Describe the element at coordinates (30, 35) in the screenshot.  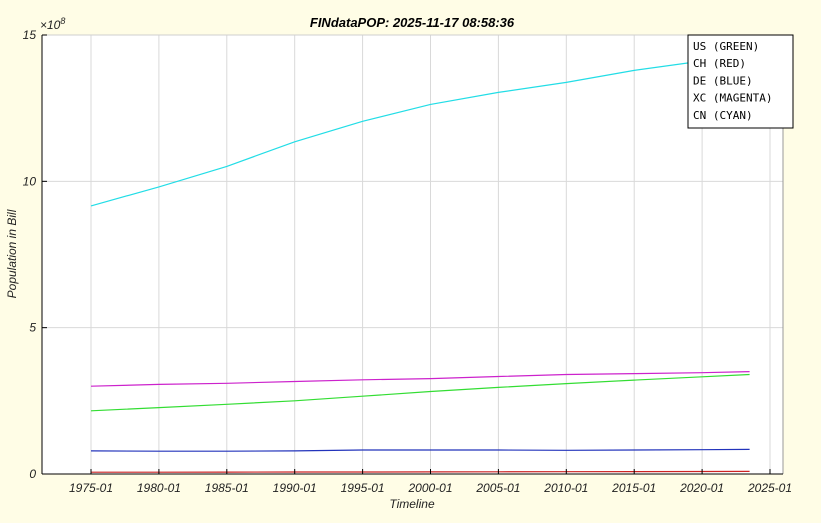
I see `y-tick-label: 15` at that location.